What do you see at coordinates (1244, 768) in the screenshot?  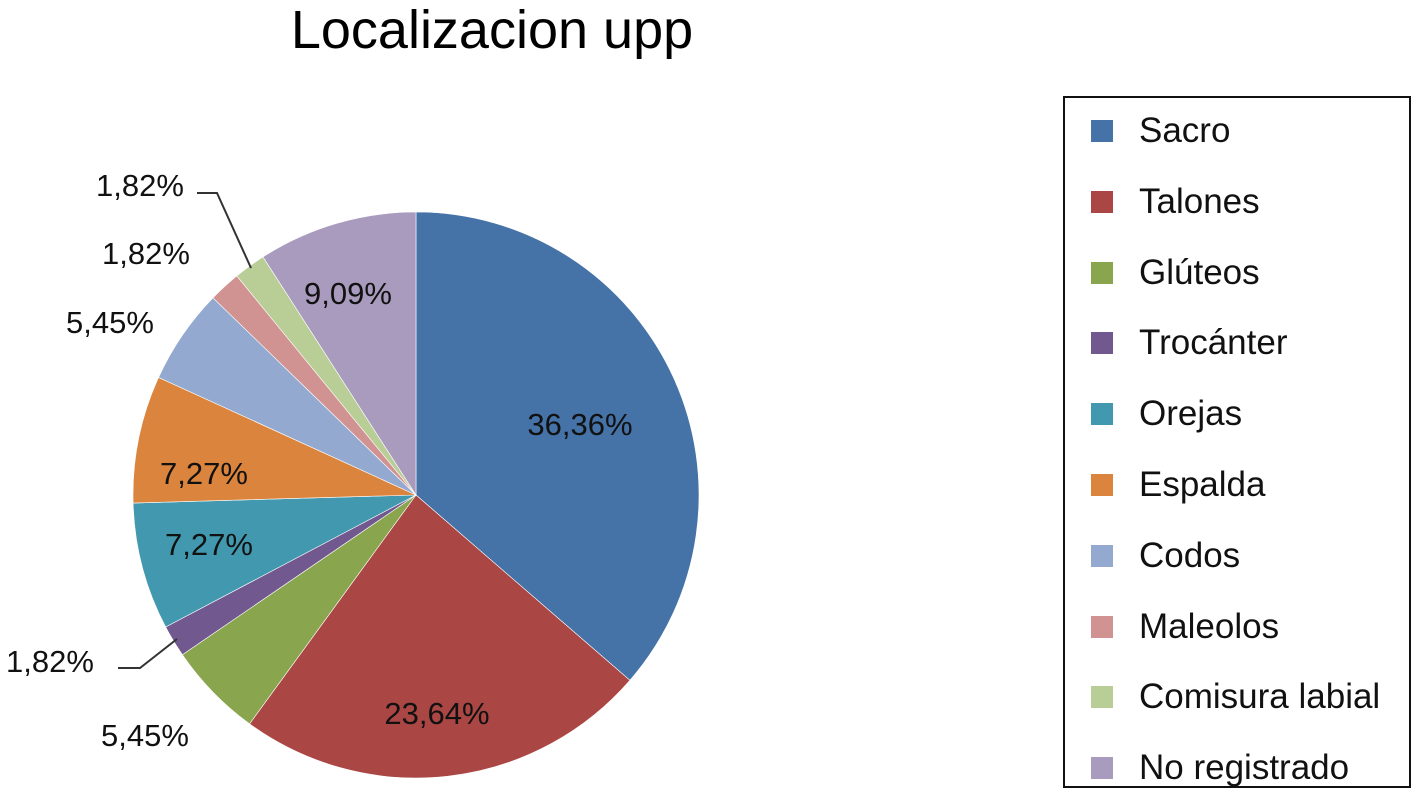 I see `legend-label: No registrado` at bounding box center [1244, 768].